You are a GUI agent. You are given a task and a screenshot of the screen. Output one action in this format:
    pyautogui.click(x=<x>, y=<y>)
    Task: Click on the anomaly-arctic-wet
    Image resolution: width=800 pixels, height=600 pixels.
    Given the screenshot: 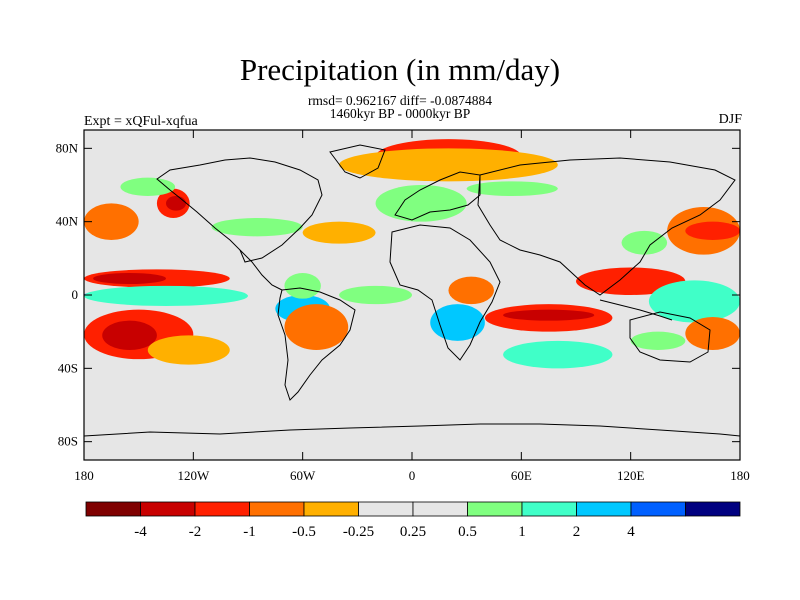 What is the action you would take?
    pyautogui.click(x=512, y=189)
    